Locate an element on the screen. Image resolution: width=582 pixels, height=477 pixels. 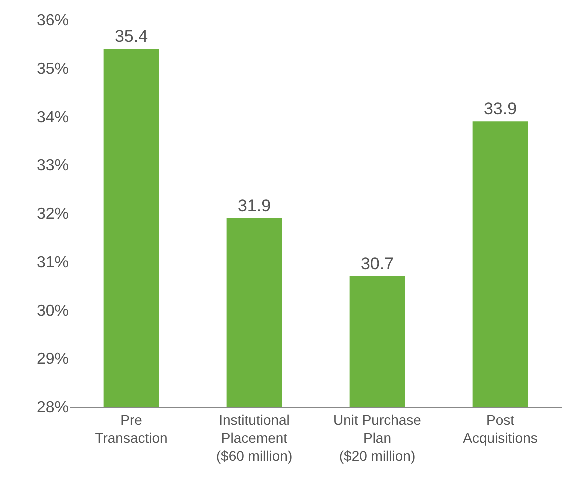
y-tick-label: 33% is located at coordinates (52, 166).